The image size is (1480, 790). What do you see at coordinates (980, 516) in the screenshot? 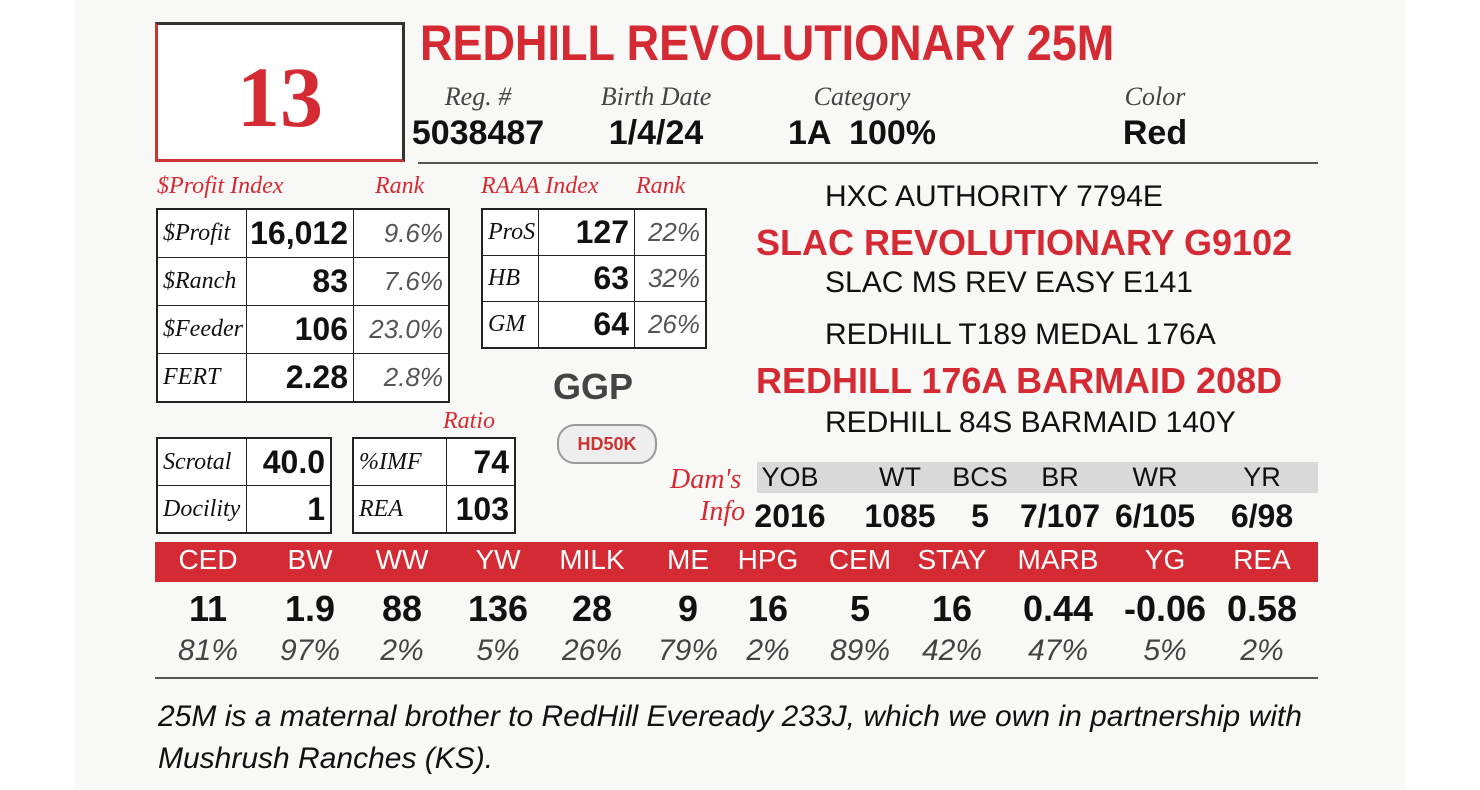
I see `dam-value: 5` at bounding box center [980, 516].